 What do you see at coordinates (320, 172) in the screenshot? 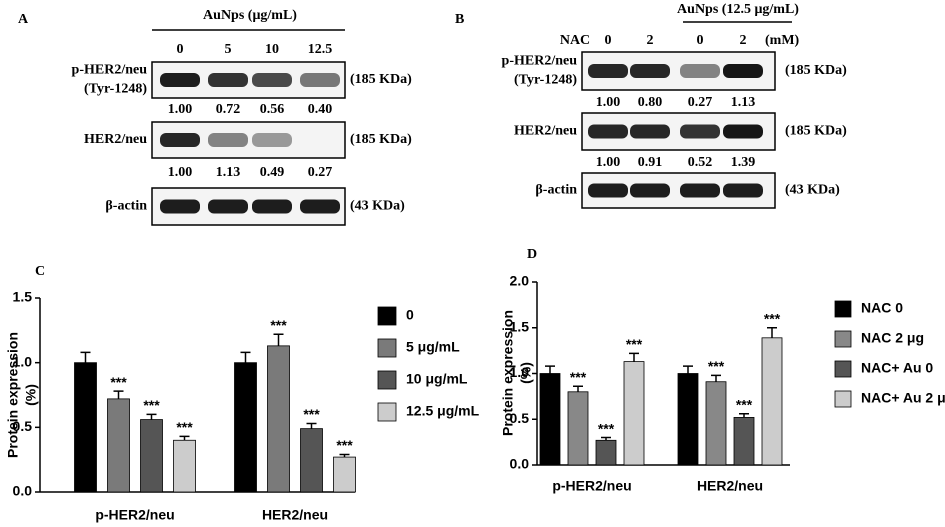
I see `quantity: 0.27` at bounding box center [320, 172].